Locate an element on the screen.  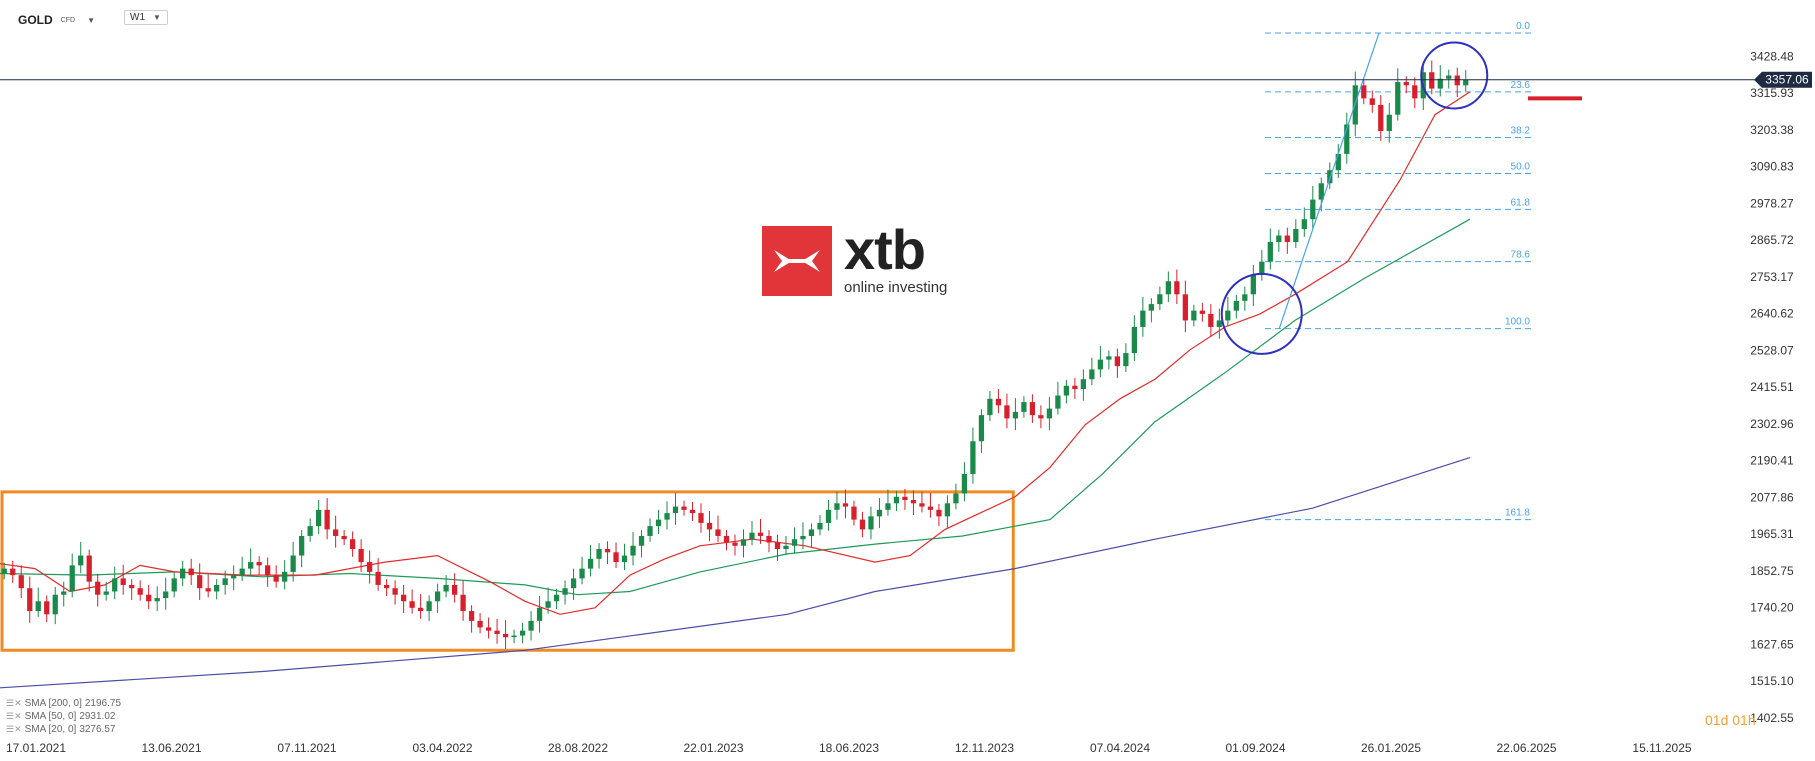
x-tick-label: 17.01.2021 is located at coordinates (36, 748).